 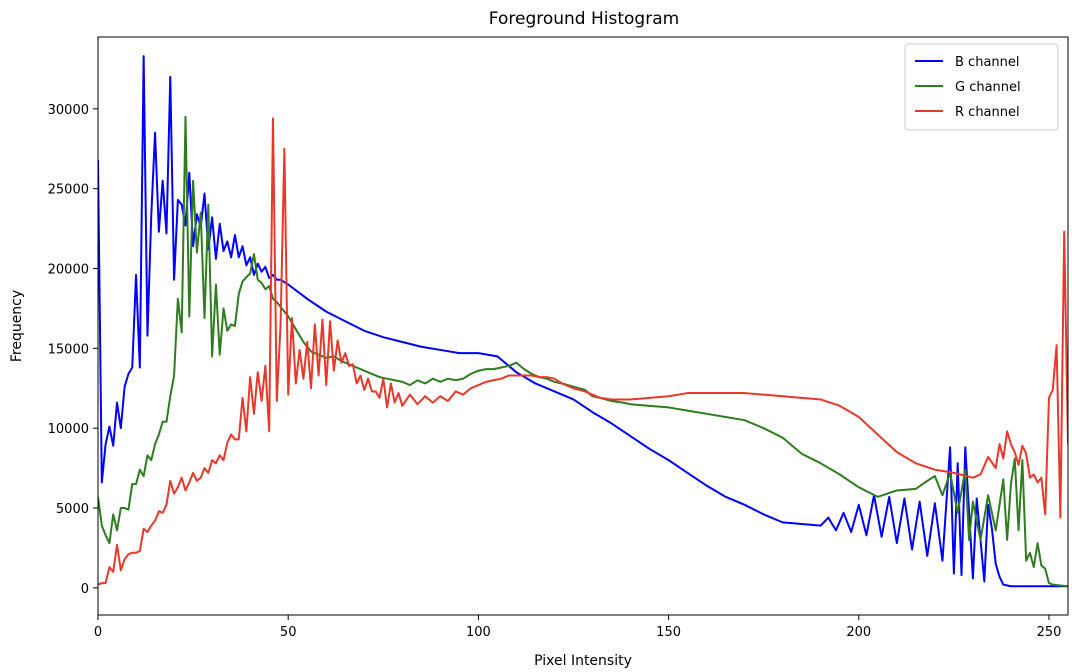 I want to click on chart-title: Foreground Histogram, so click(x=584, y=19).